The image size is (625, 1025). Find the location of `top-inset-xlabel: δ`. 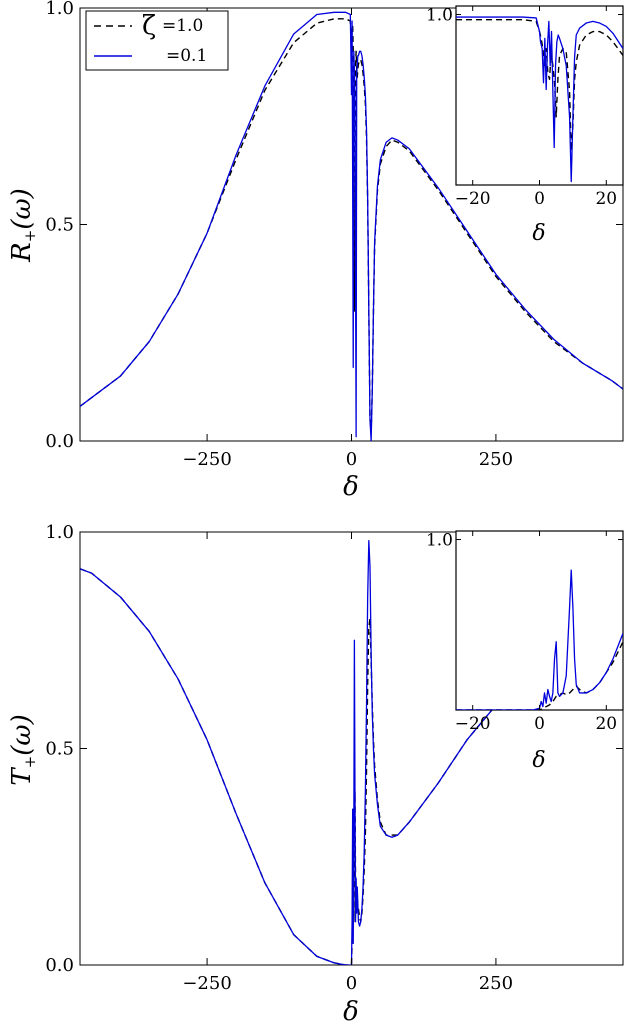

top-inset-xlabel: δ is located at coordinates (538, 233).